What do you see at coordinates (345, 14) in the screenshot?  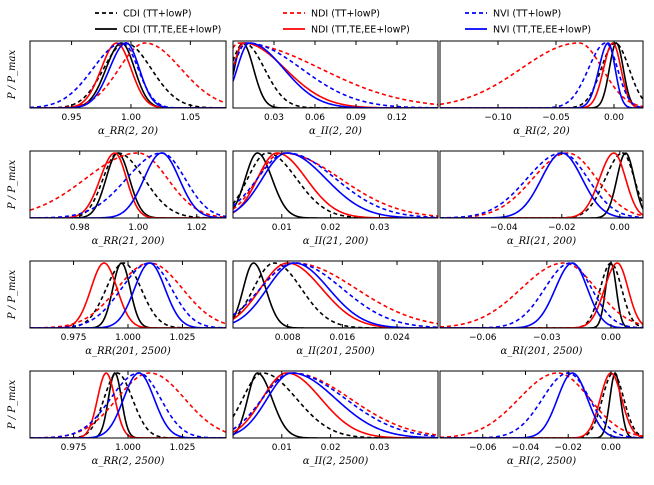 I see `legend-label-3: NDI (TT+lowP)` at bounding box center [345, 14].